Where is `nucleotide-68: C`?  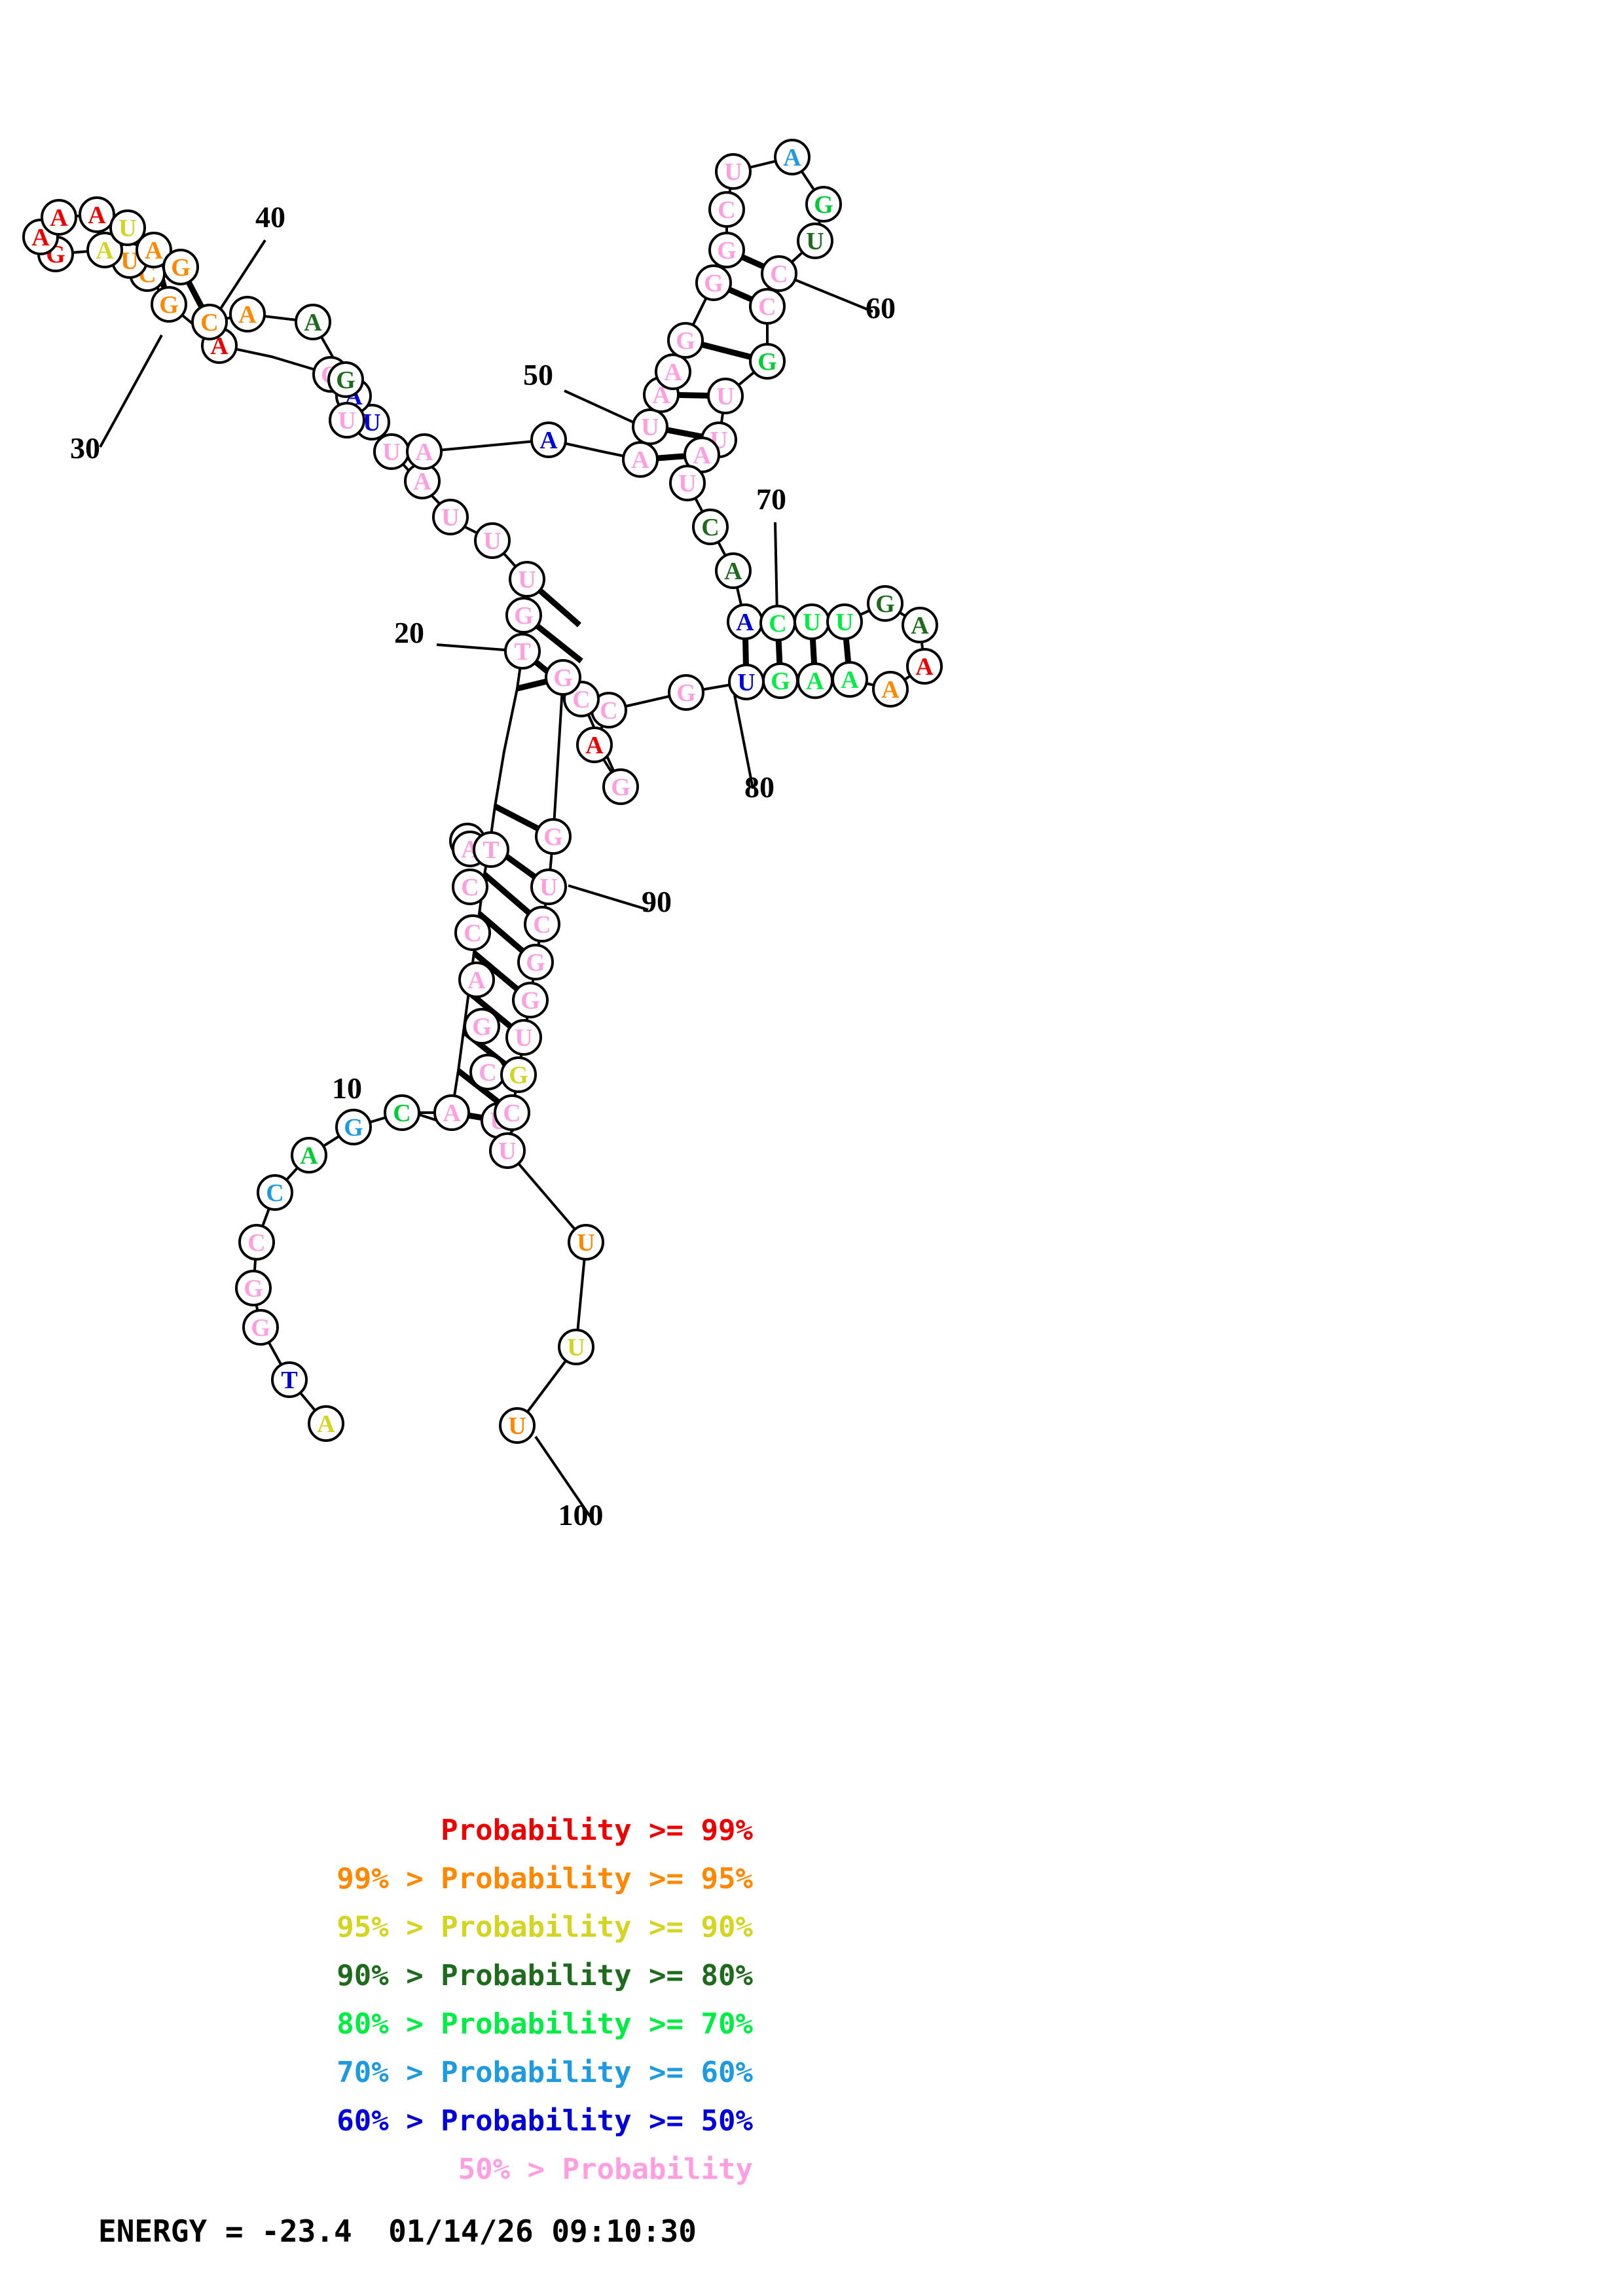
nucleotide-68: C is located at coordinates (710, 527).